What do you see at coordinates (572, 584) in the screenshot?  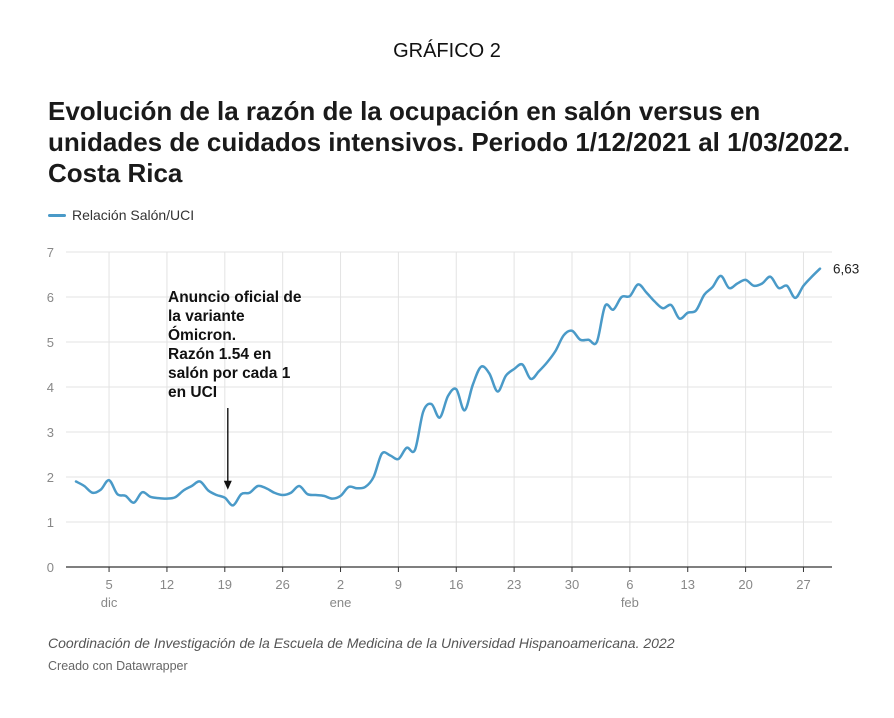 I see `x-tick-label: 30` at bounding box center [572, 584].